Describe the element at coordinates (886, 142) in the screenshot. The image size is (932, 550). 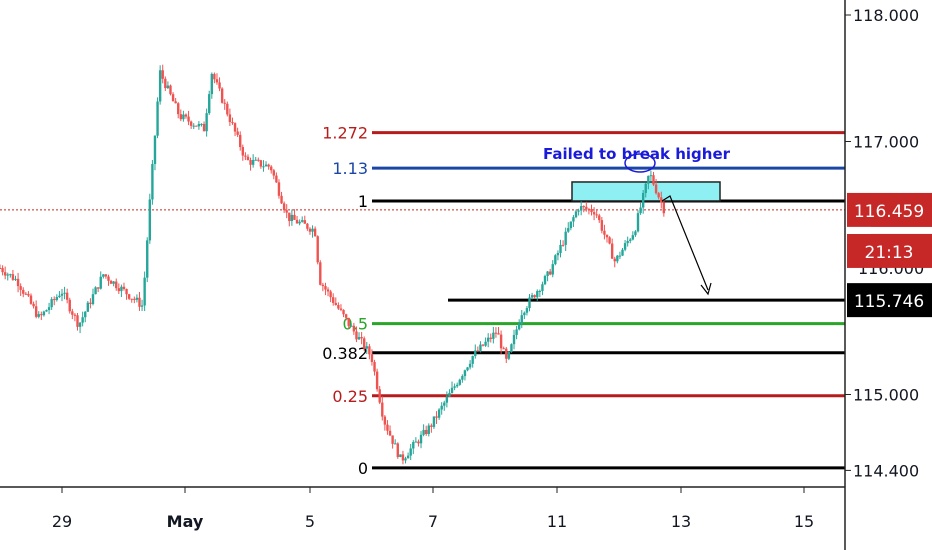
I see `y-tick-label: 117.000` at that location.